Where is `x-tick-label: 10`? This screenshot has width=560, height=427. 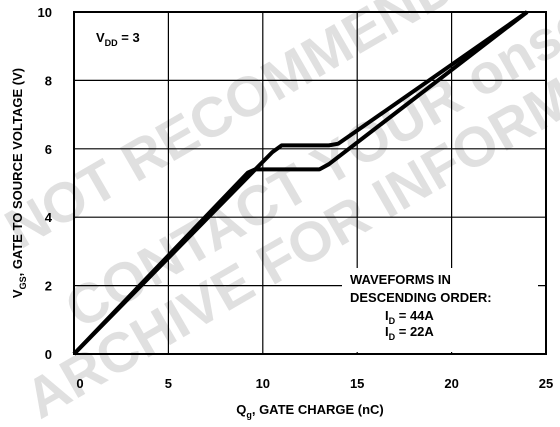 x-tick-label: 10 is located at coordinates (263, 383).